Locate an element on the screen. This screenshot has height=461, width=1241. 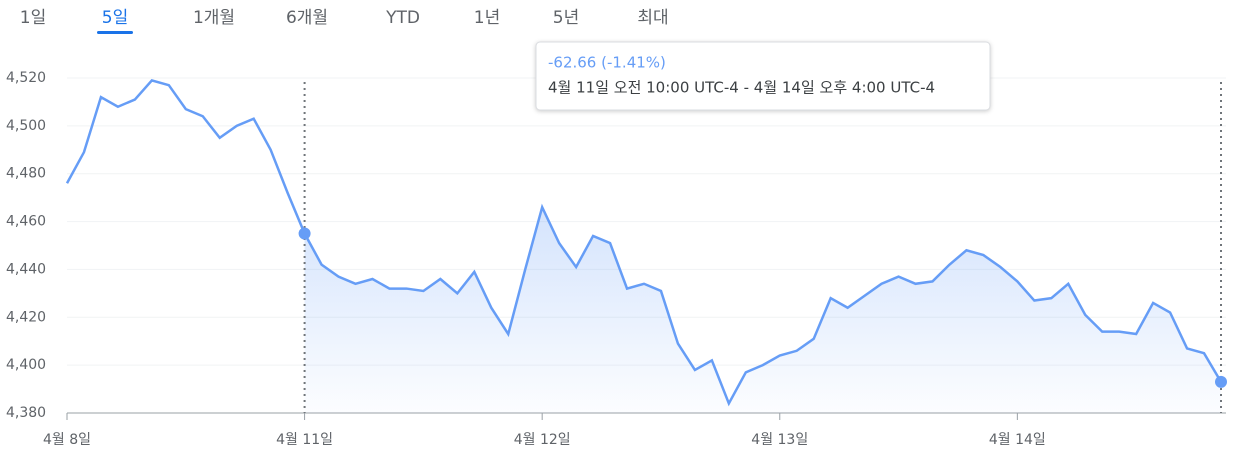
tab-indicator is located at coordinates (115, 32).